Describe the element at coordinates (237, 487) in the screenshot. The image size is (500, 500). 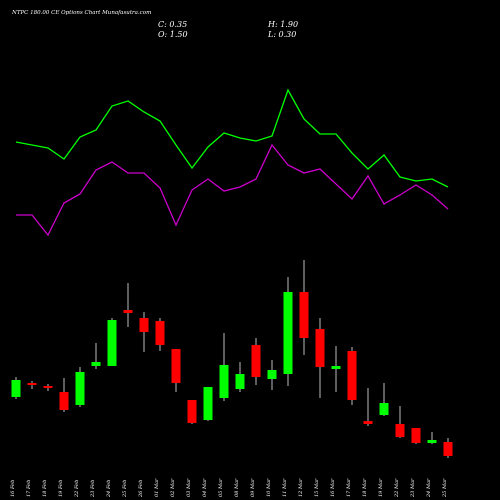
I see `x-tick-label: 08 Mar` at that location.